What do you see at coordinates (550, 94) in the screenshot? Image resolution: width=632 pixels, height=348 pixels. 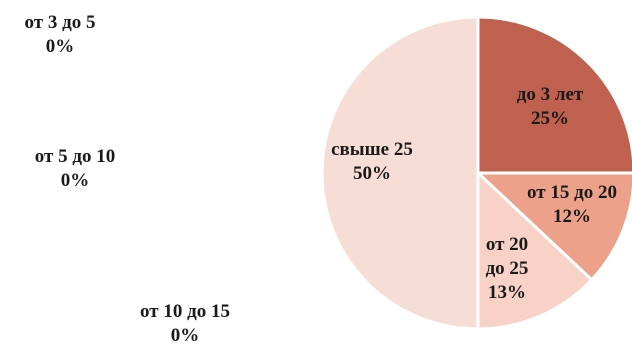 I see `slice-name: до 3 лет` at bounding box center [550, 94].